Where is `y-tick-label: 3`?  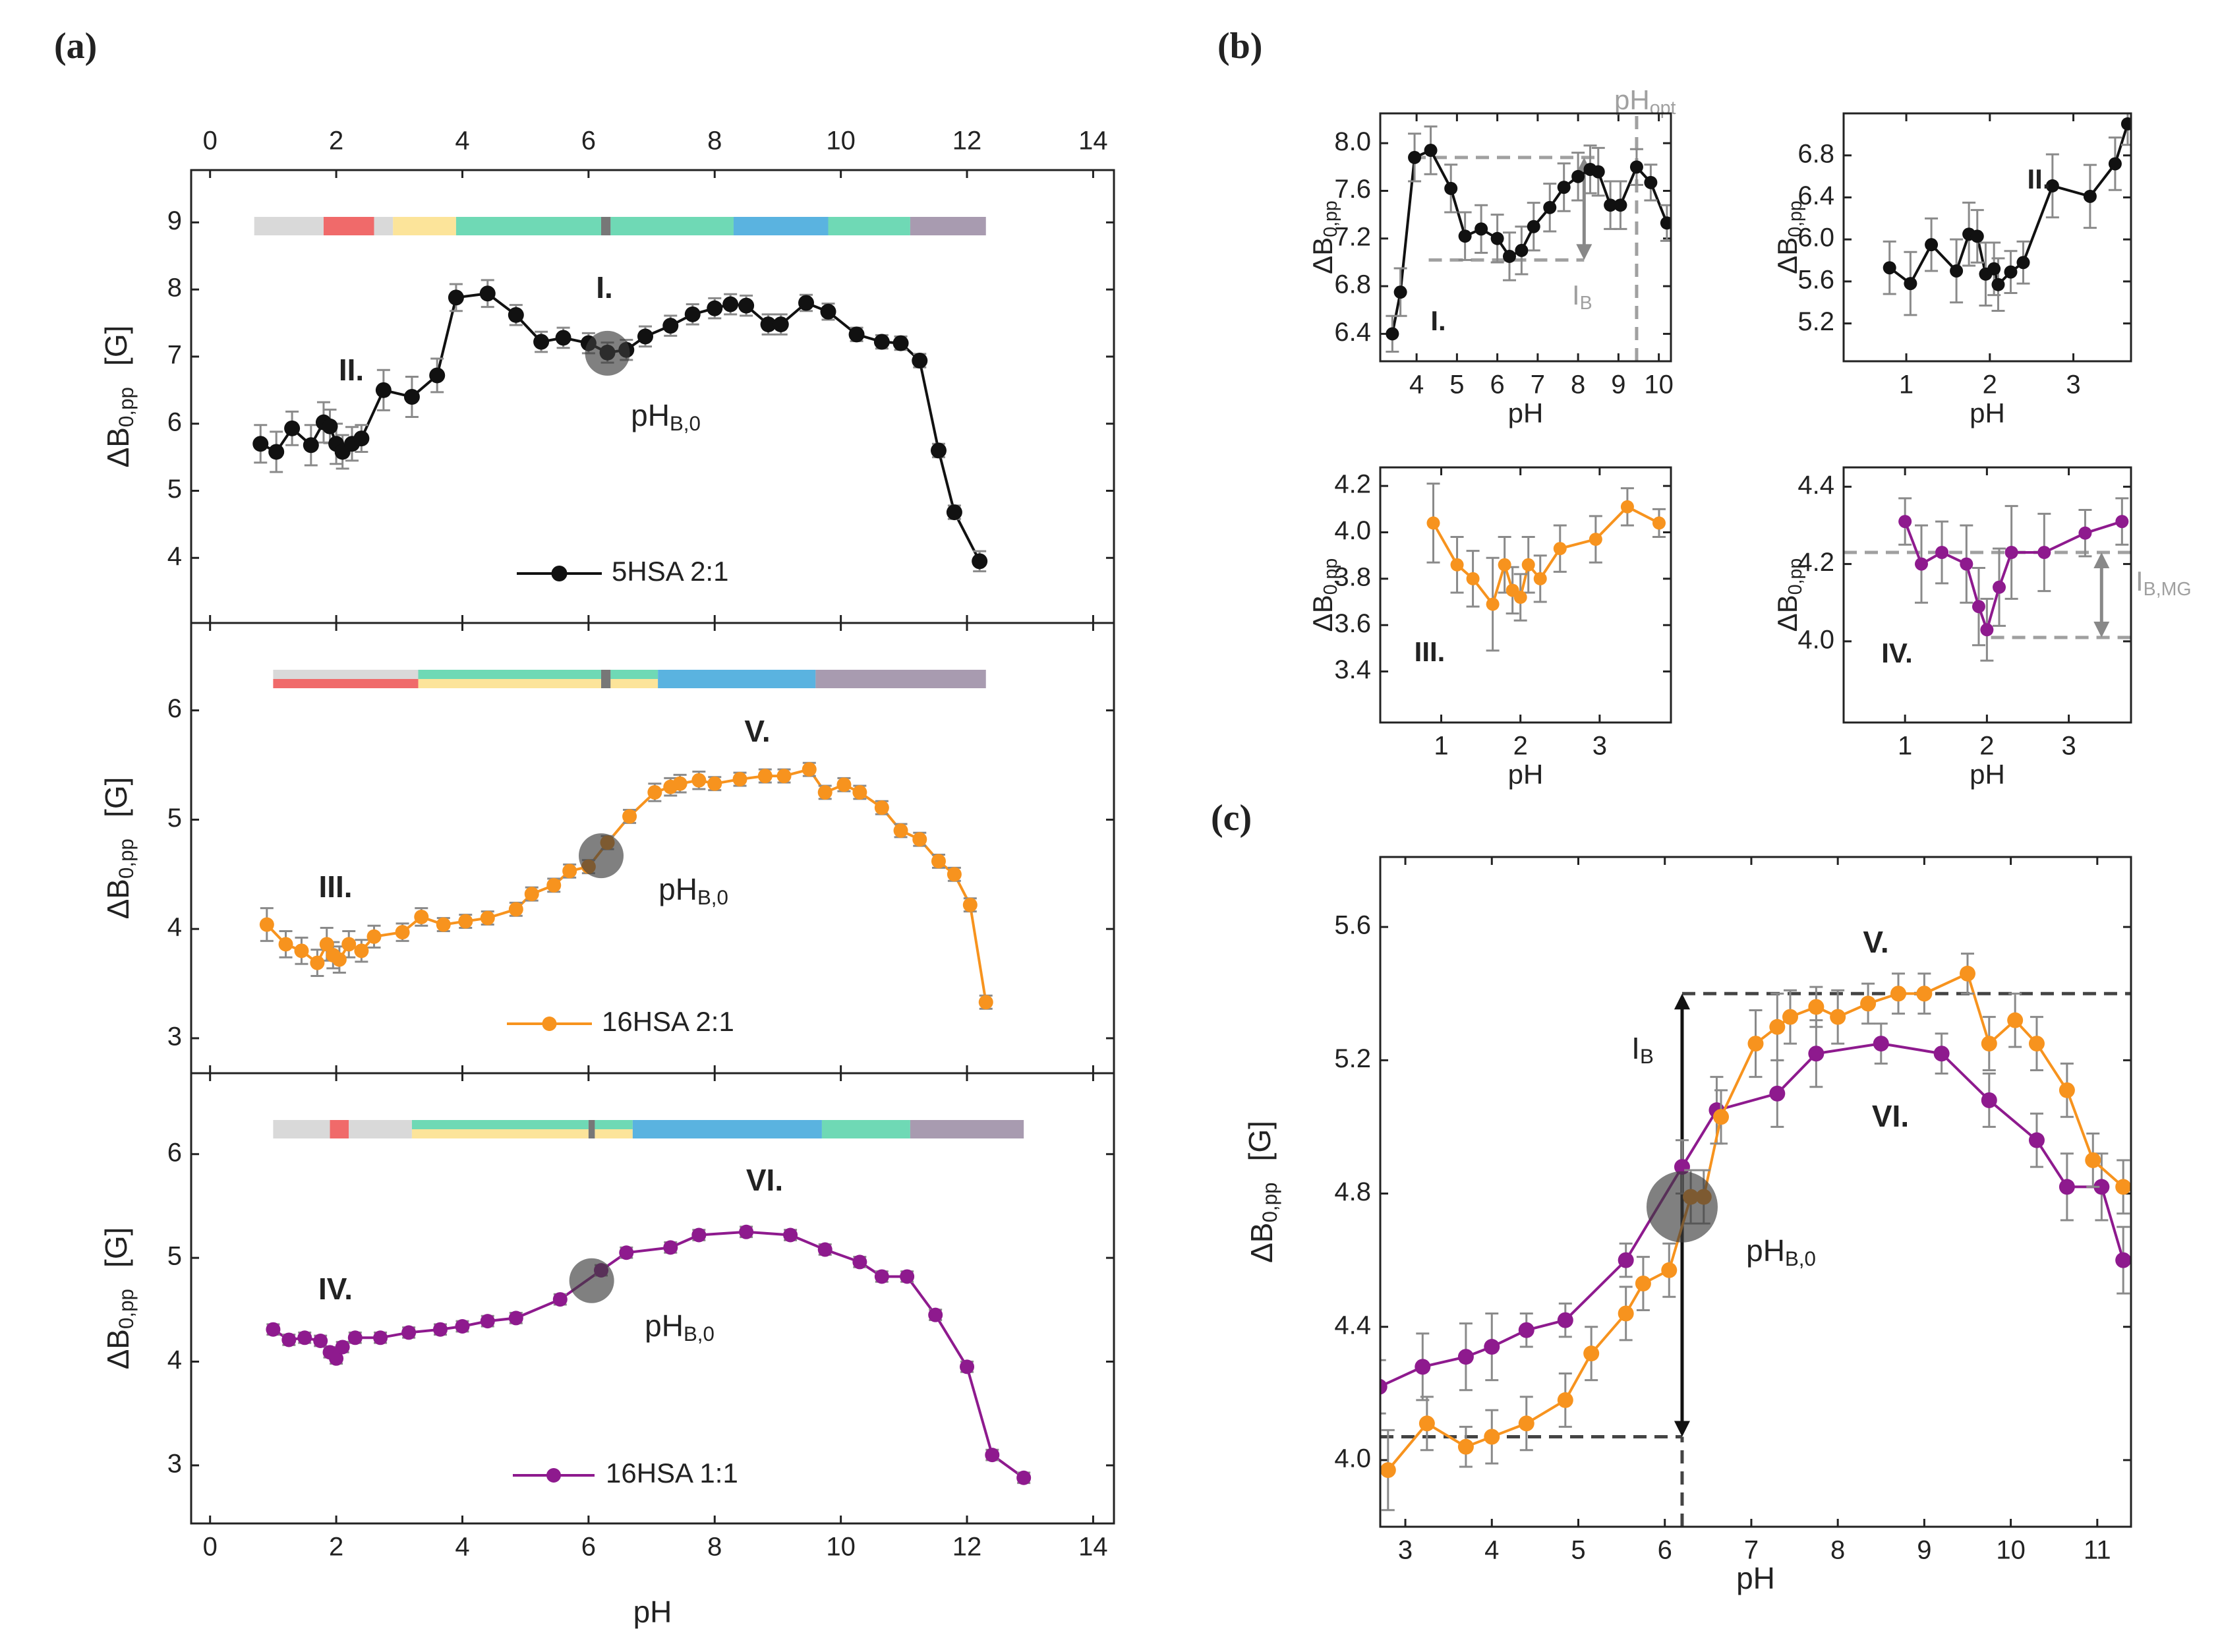
y-tick-label: 3 is located at coordinates (174, 1036).